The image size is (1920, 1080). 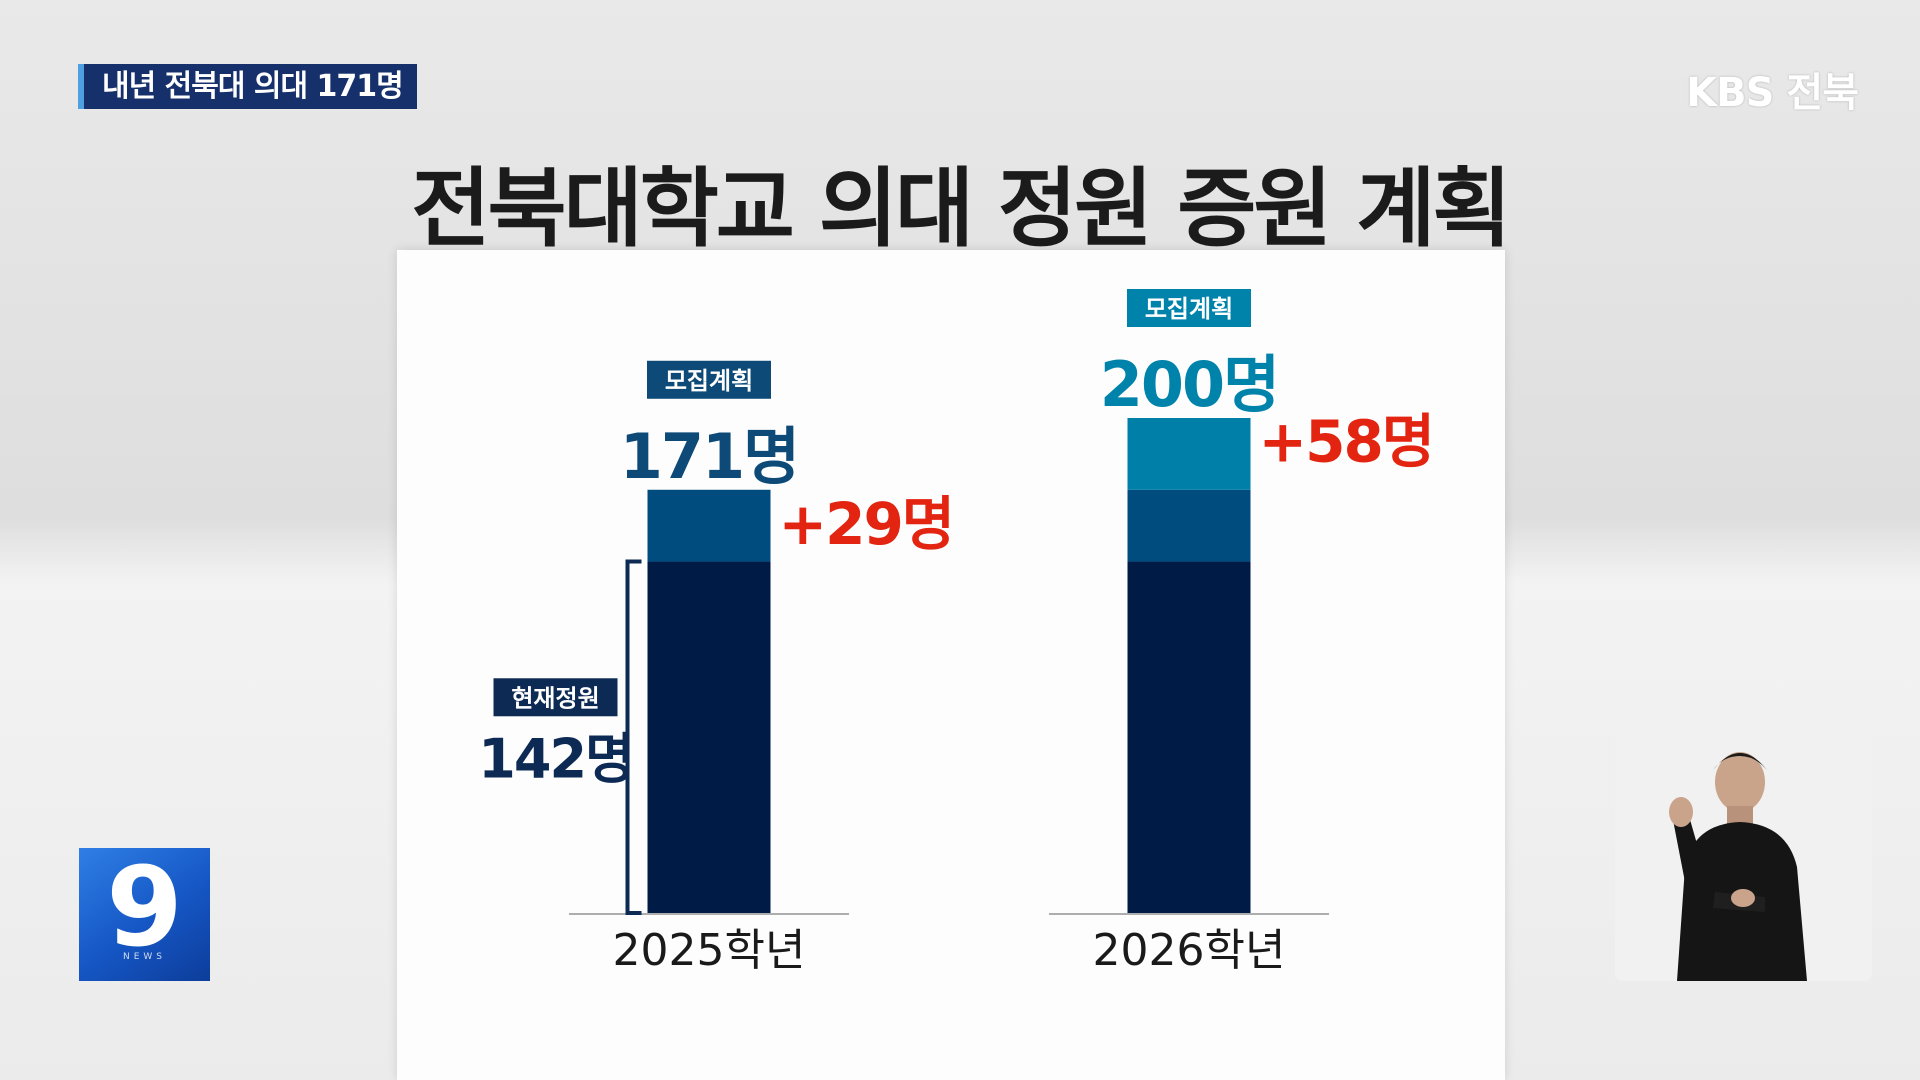 I want to click on news9-digit: 9, so click(x=144, y=907).